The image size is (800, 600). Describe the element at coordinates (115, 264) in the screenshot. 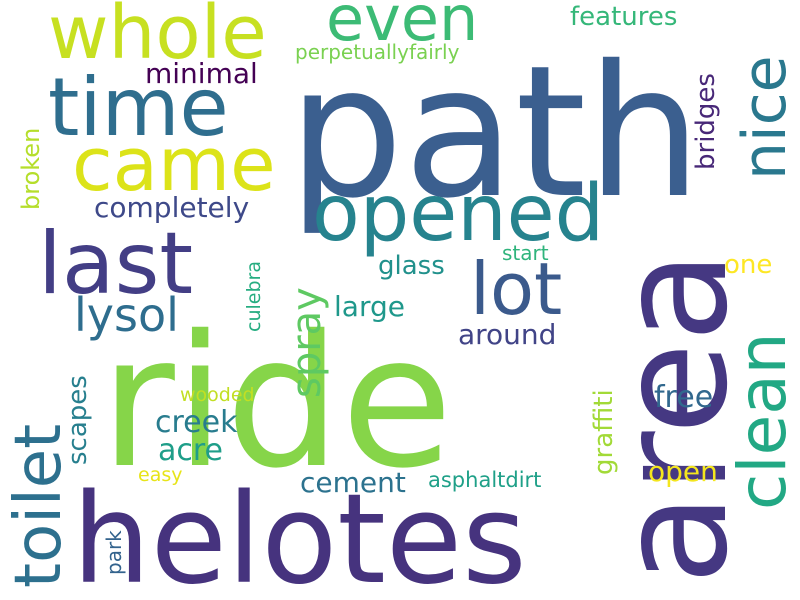

I see `word-last: last` at that location.